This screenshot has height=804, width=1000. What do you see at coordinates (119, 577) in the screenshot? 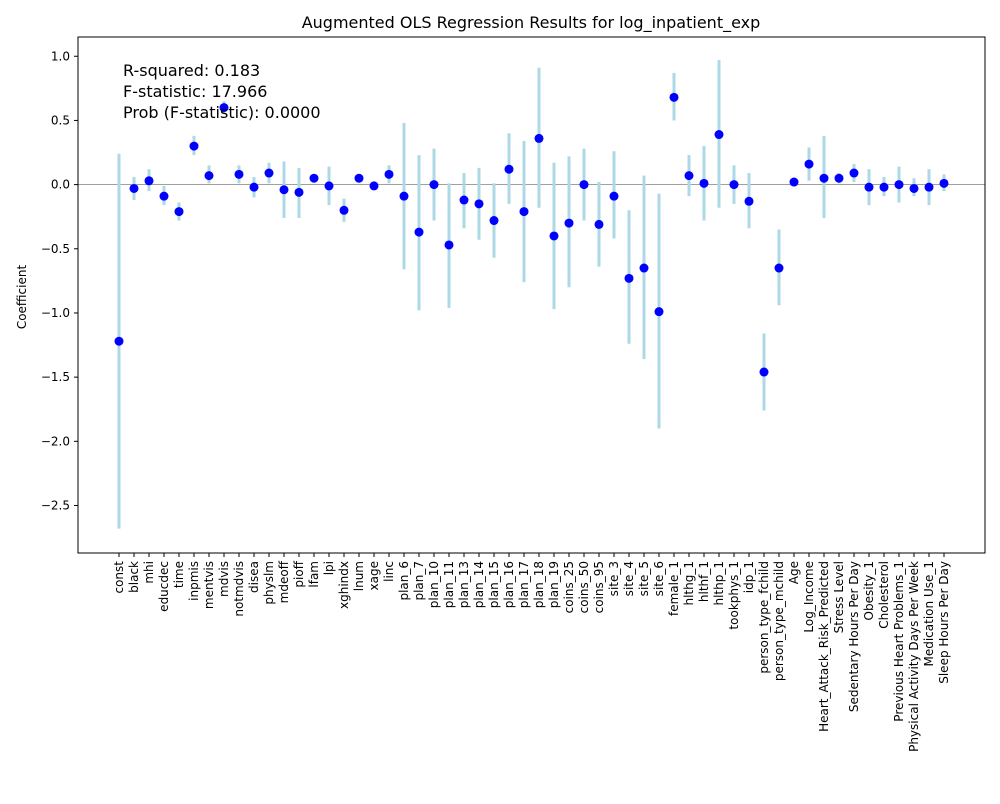
I see `x-tick-label: const` at bounding box center [119, 577].